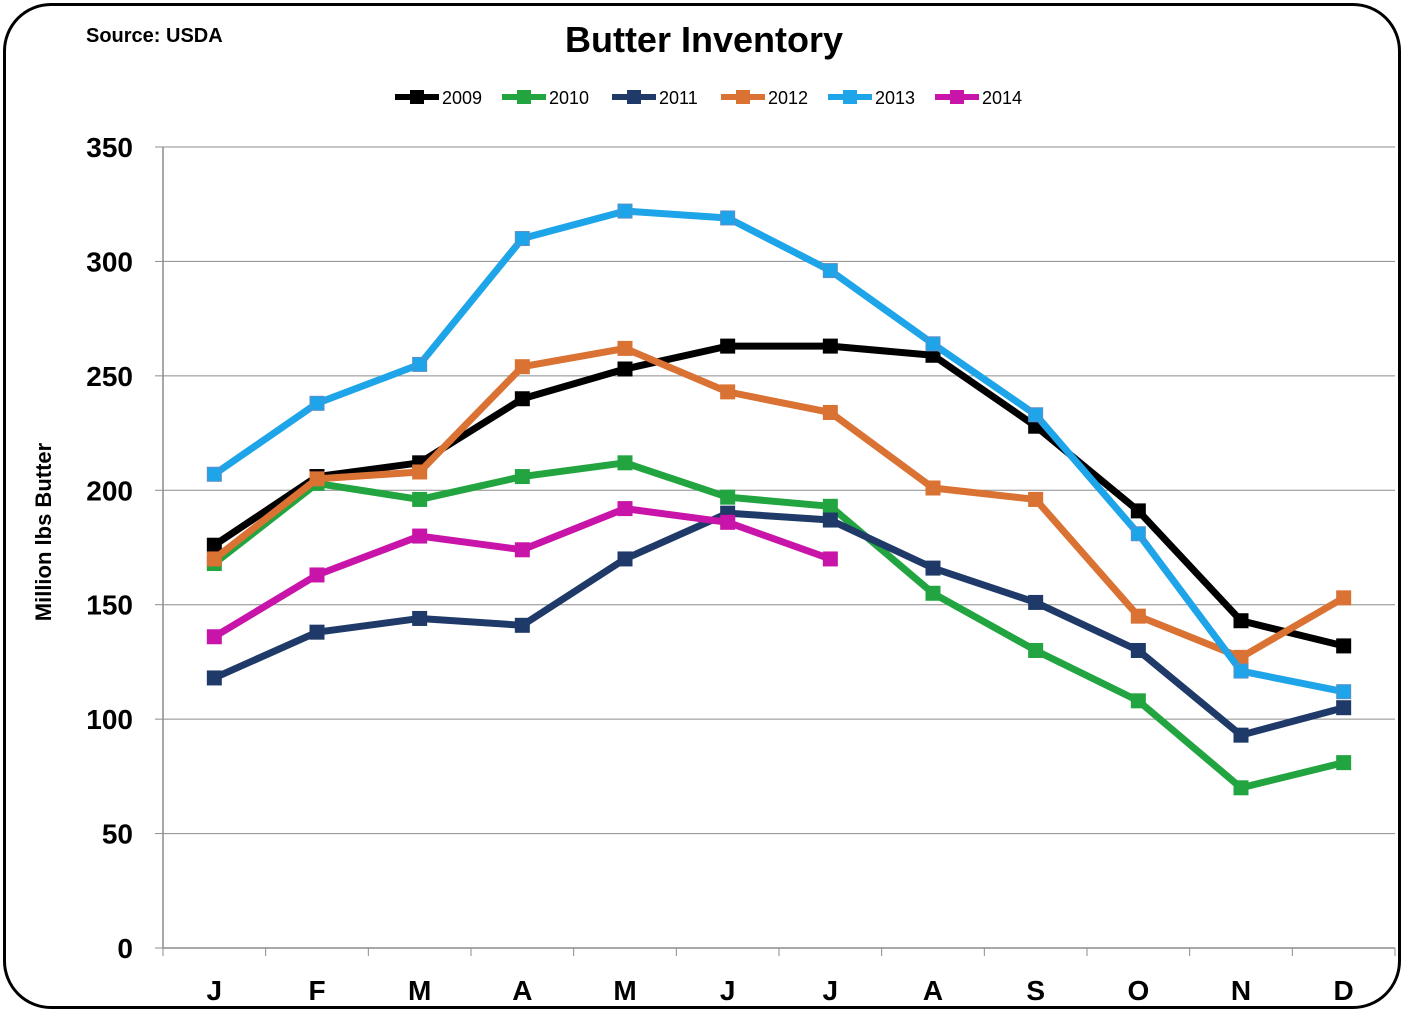  I want to click on series-line-2014, so click(522, 573).